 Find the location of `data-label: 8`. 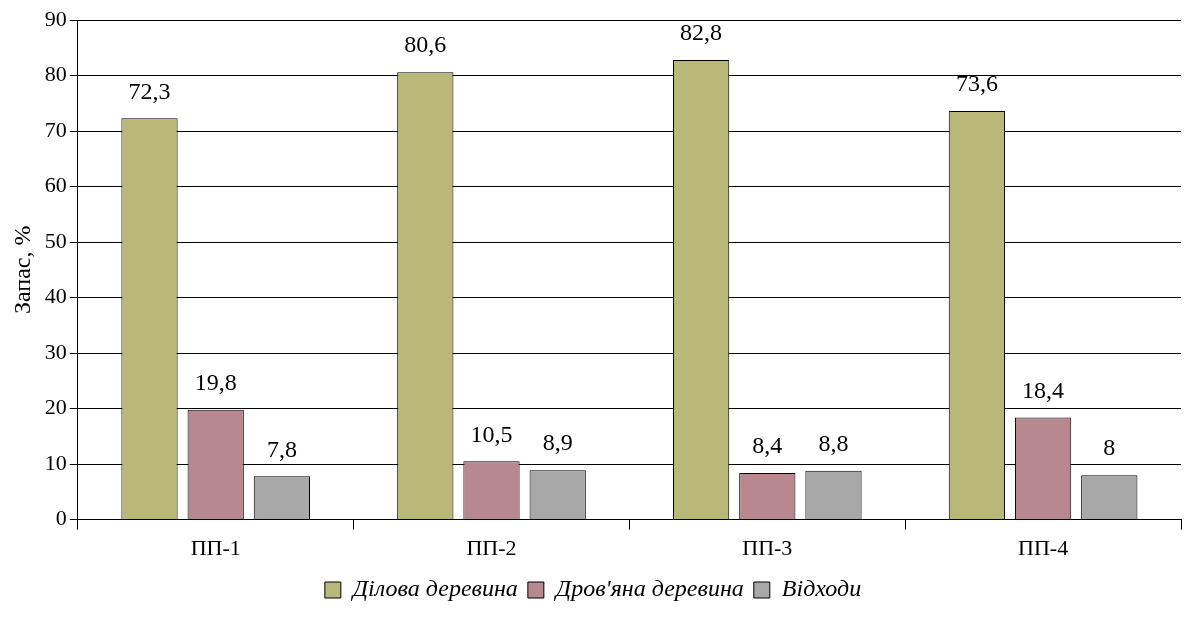

data-label: 8 is located at coordinates (1109, 447).